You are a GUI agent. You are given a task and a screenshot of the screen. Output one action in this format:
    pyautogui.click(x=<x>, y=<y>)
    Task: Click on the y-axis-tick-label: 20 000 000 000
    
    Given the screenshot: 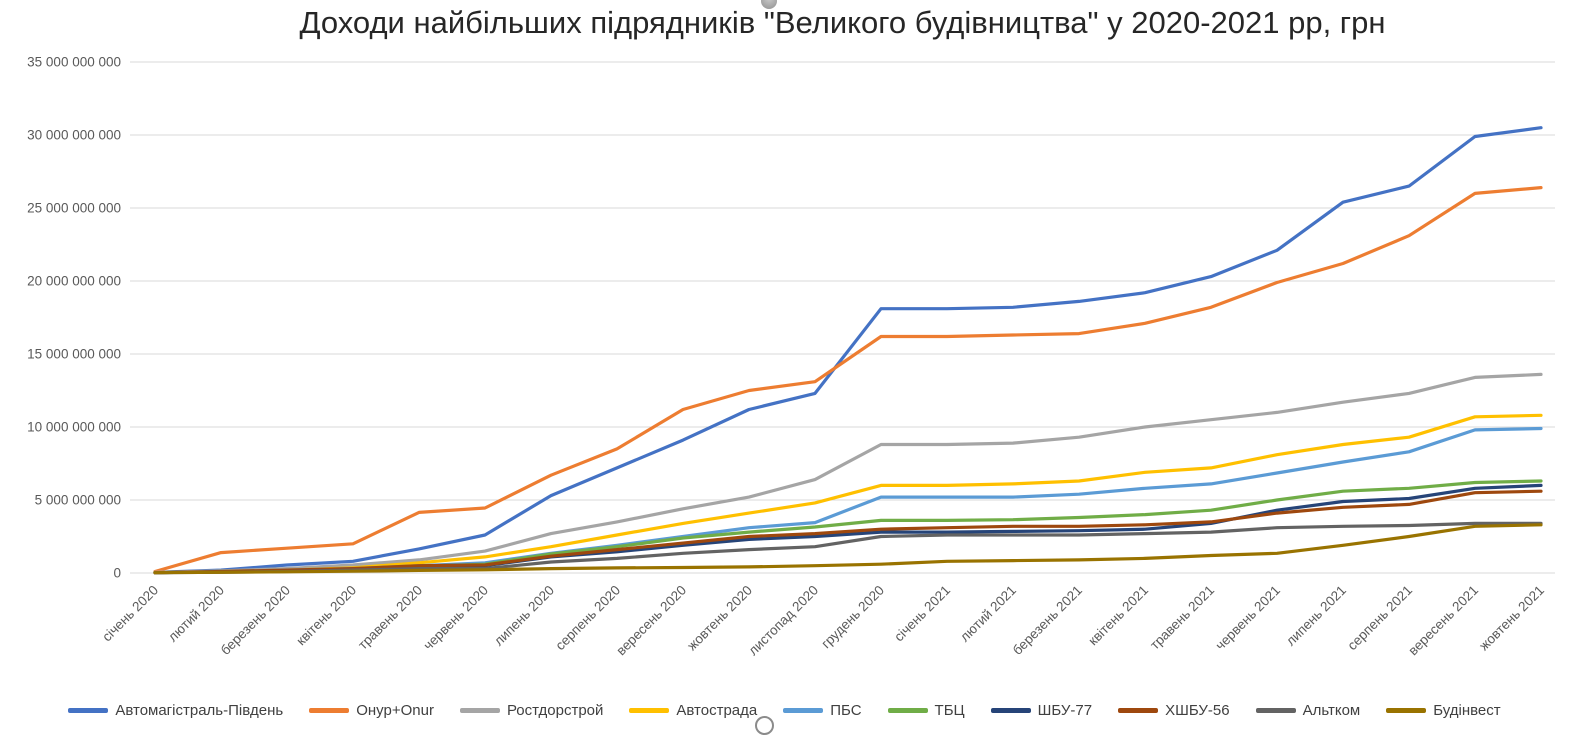 What is the action you would take?
    pyautogui.click(x=74, y=281)
    